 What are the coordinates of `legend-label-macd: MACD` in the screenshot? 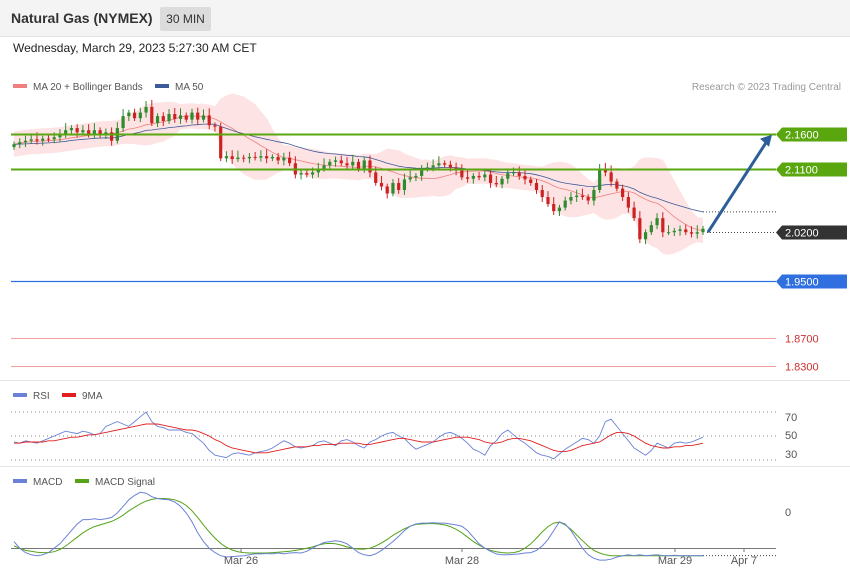 It's located at (47, 482).